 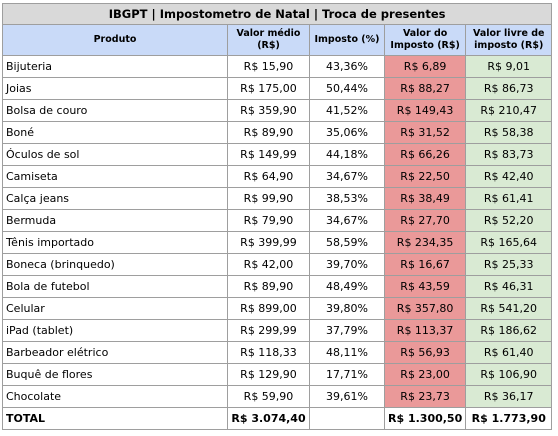 What do you see at coordinates (425, 396) in the screenshot?
I see `cell-valor-imposto: R$ 23,73` at bounding box center [425, 396].